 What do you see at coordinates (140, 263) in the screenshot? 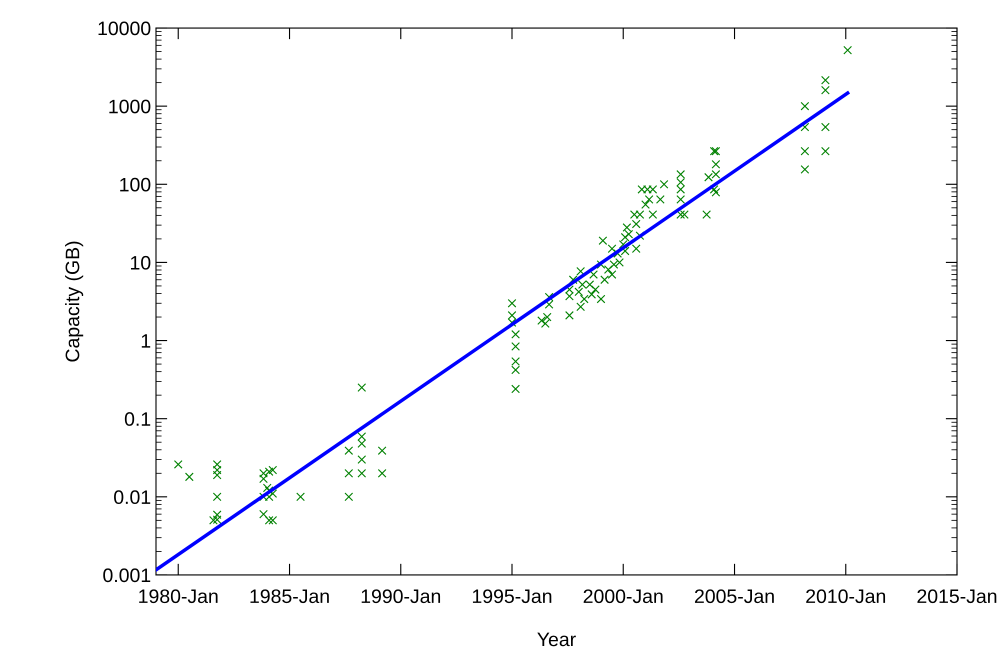
I see `y-tick-label: 10` at bounding box center [140, 263].